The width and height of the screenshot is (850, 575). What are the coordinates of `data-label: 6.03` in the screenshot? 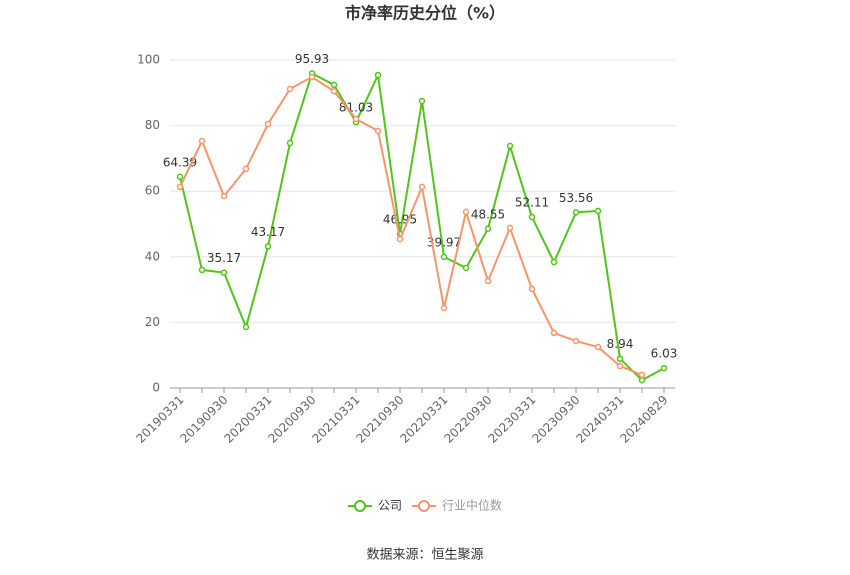 It's located at (664, 354).